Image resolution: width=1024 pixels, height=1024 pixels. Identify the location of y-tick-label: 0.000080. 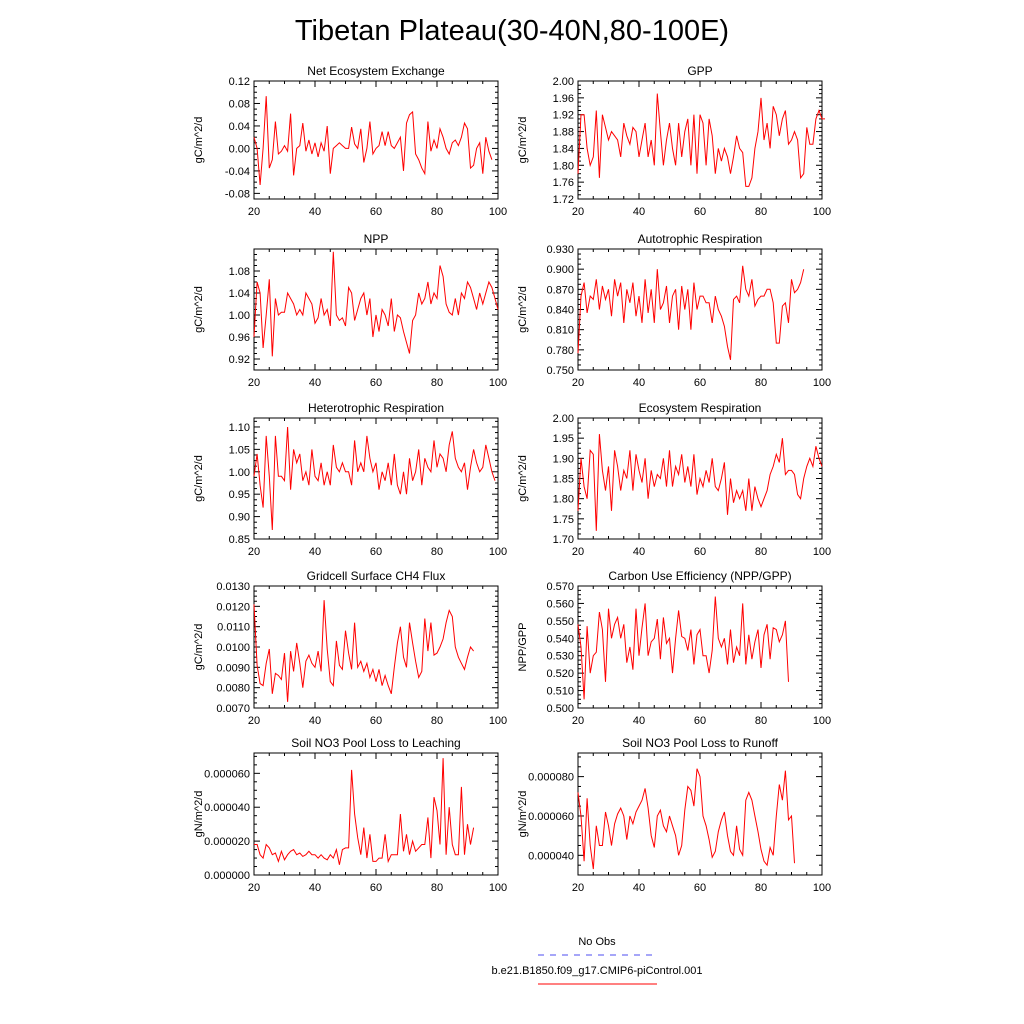
(551, 778).